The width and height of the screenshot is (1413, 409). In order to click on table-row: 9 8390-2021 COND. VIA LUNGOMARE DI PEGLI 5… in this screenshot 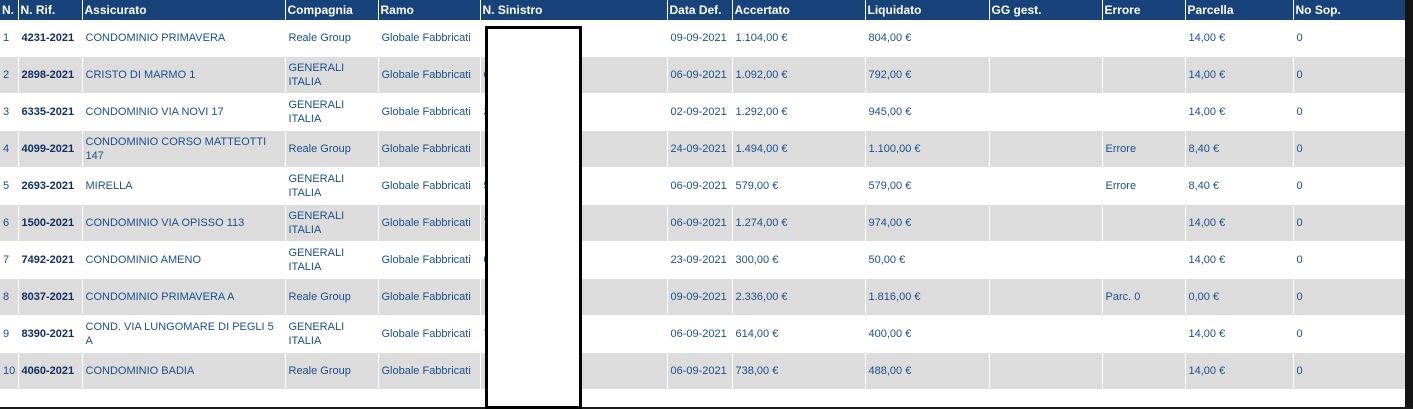, I will do `click(704, 334)`.